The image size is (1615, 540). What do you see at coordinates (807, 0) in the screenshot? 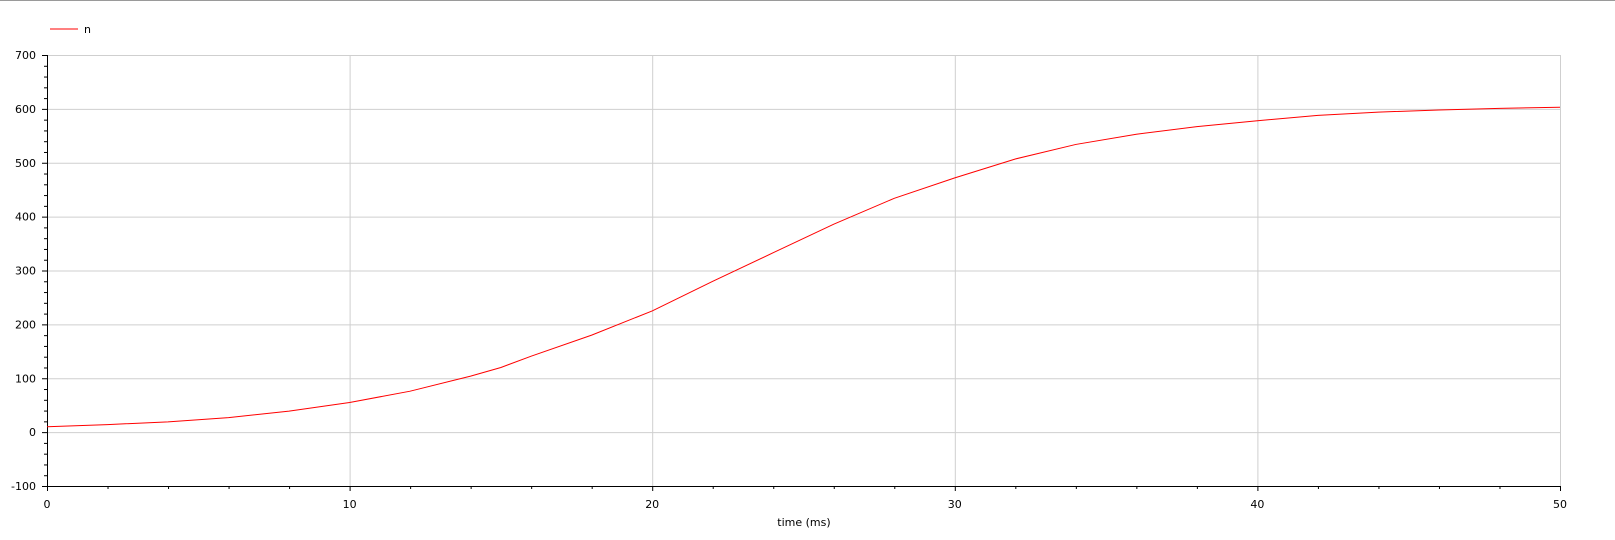
I see `top-divider` at bounding box center [807, 0].